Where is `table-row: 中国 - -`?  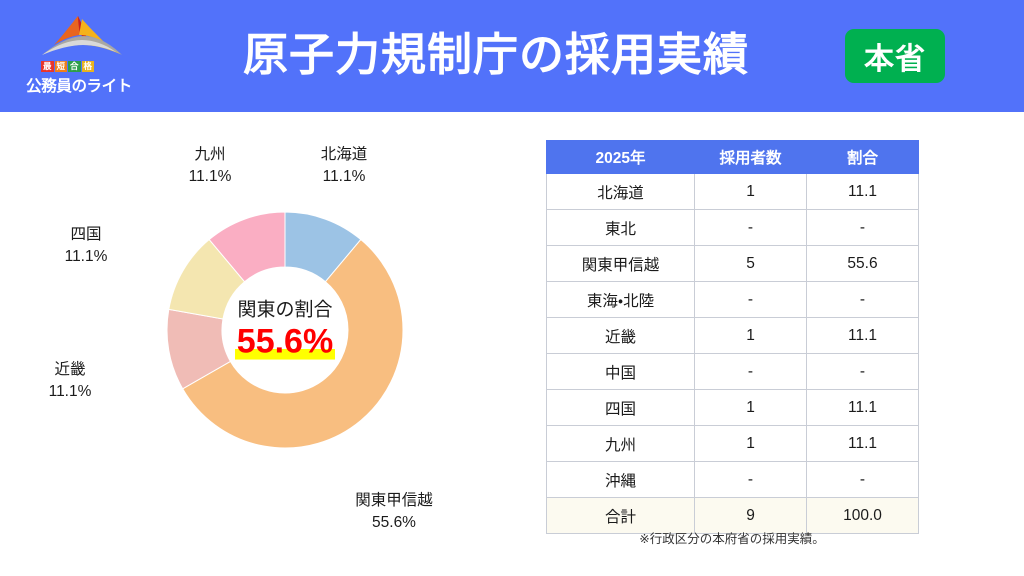 table-row: 中国 - - is located at coordinates (732, 371).